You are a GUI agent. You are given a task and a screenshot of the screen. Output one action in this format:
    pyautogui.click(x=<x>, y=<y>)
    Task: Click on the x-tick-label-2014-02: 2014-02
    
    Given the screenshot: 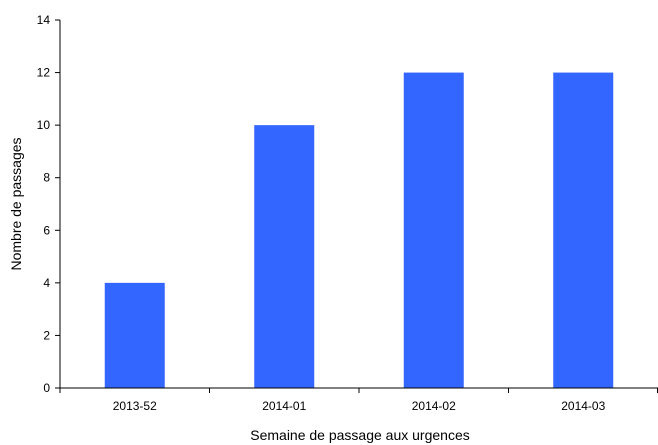 What is the action you would take?
    pyautogui.click(x=434, y=406)
    